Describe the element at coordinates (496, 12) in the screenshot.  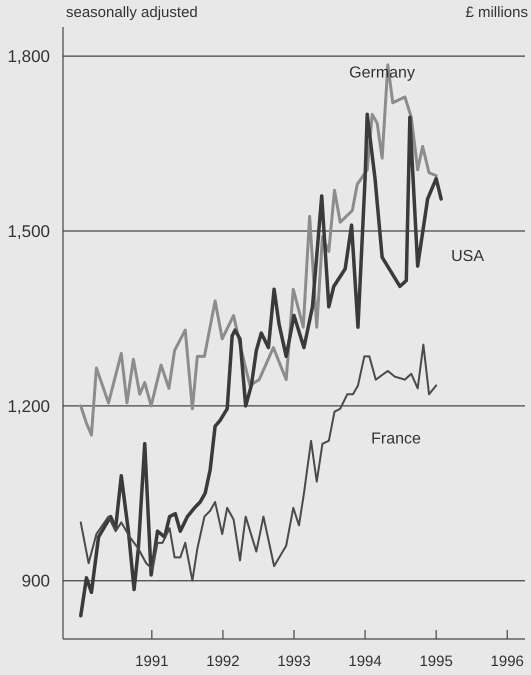
I see `y-axis-title: £ millions` at that location.